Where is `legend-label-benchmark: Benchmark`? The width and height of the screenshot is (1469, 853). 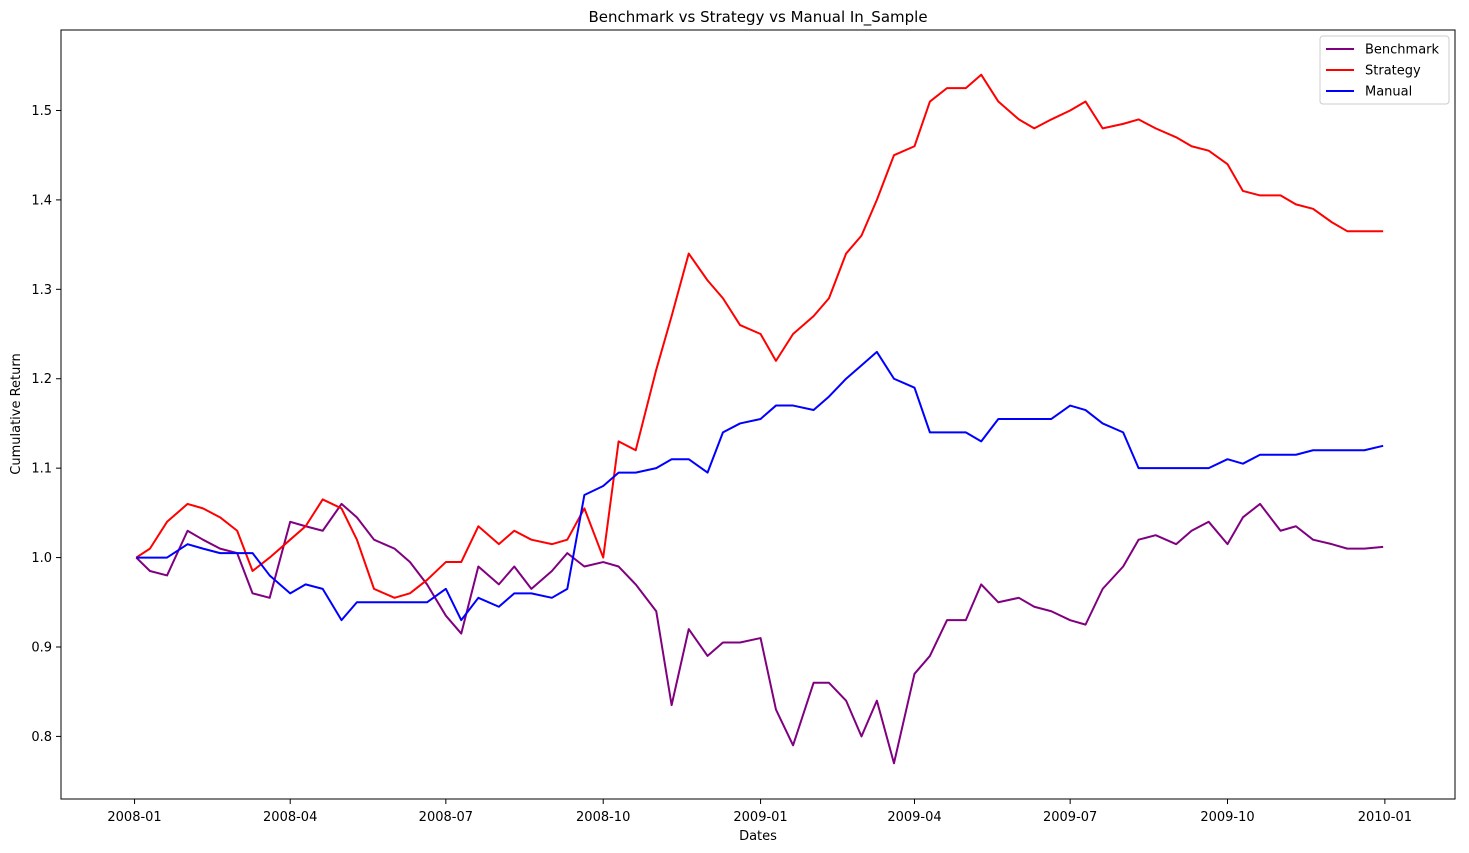
legend-label-benchmark: Benchmark is located at coordinates (1402, 50).